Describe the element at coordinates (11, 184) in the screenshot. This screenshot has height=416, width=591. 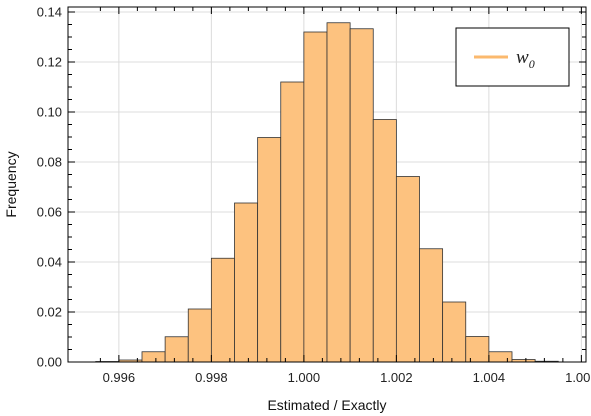
I see `y-axis-title: Frequency` at that location.